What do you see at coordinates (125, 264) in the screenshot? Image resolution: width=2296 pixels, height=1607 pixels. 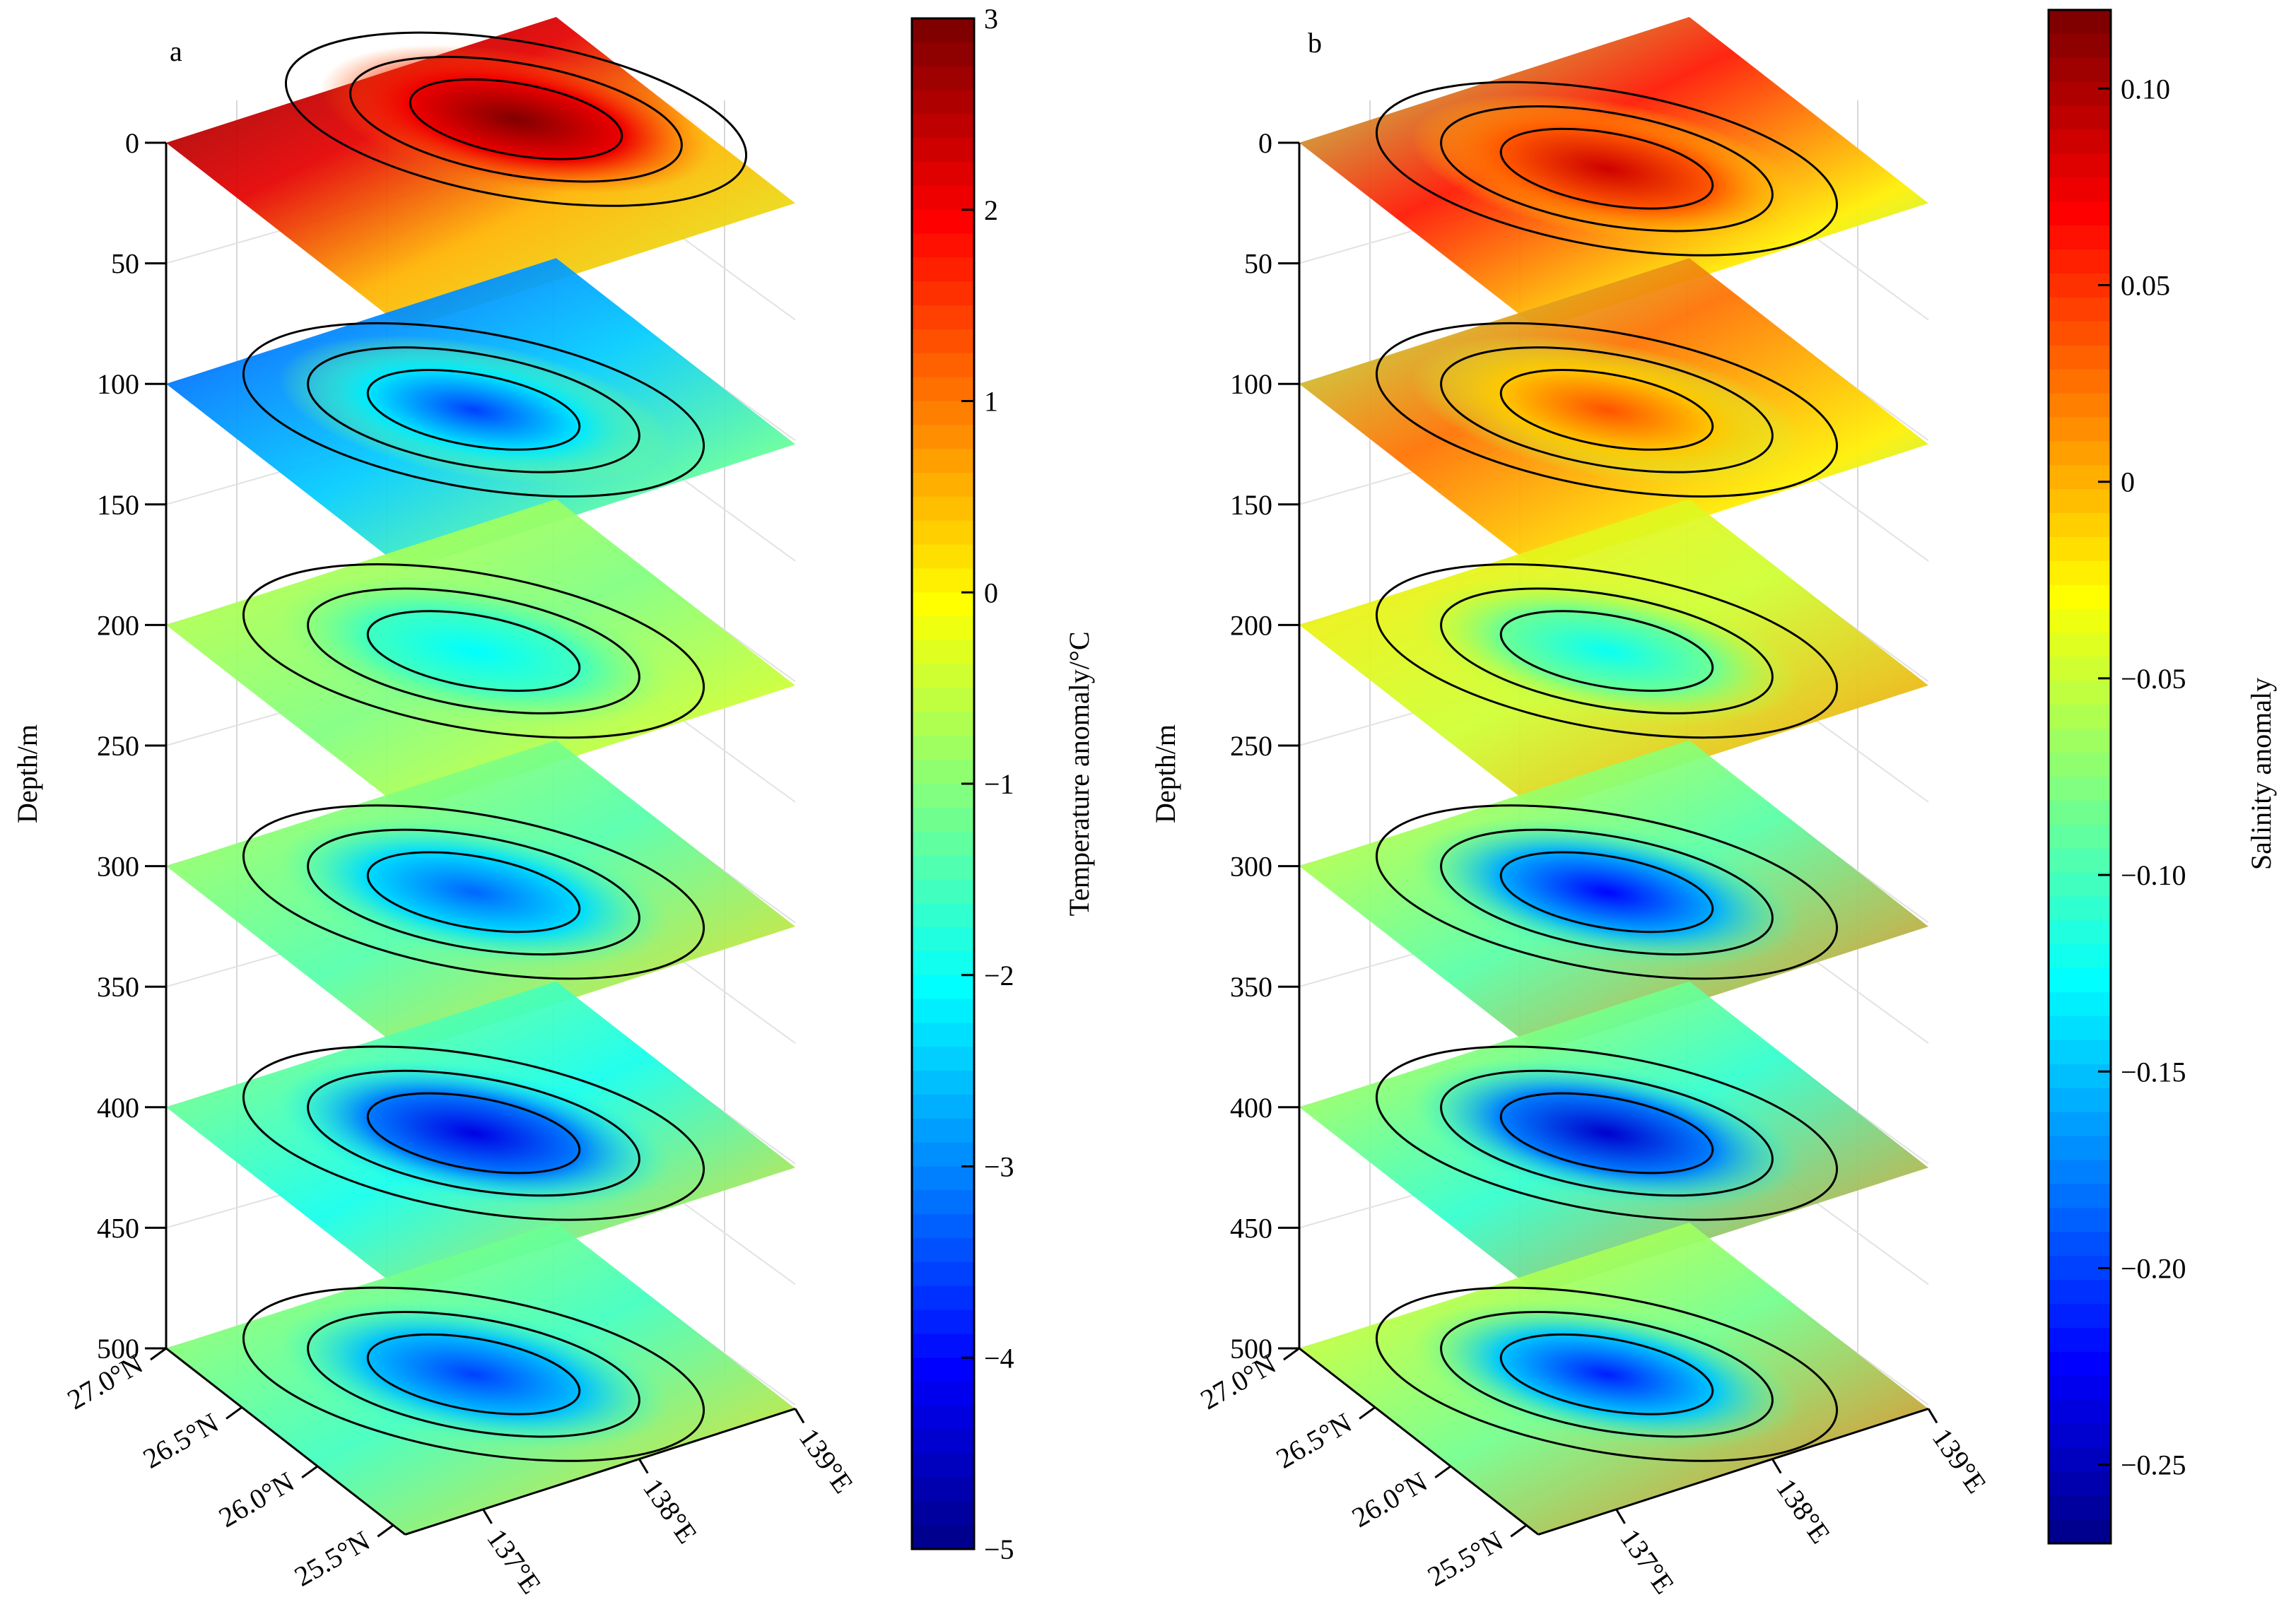 I see `depth-tick-label: 50` at bounding box center [125, 264].